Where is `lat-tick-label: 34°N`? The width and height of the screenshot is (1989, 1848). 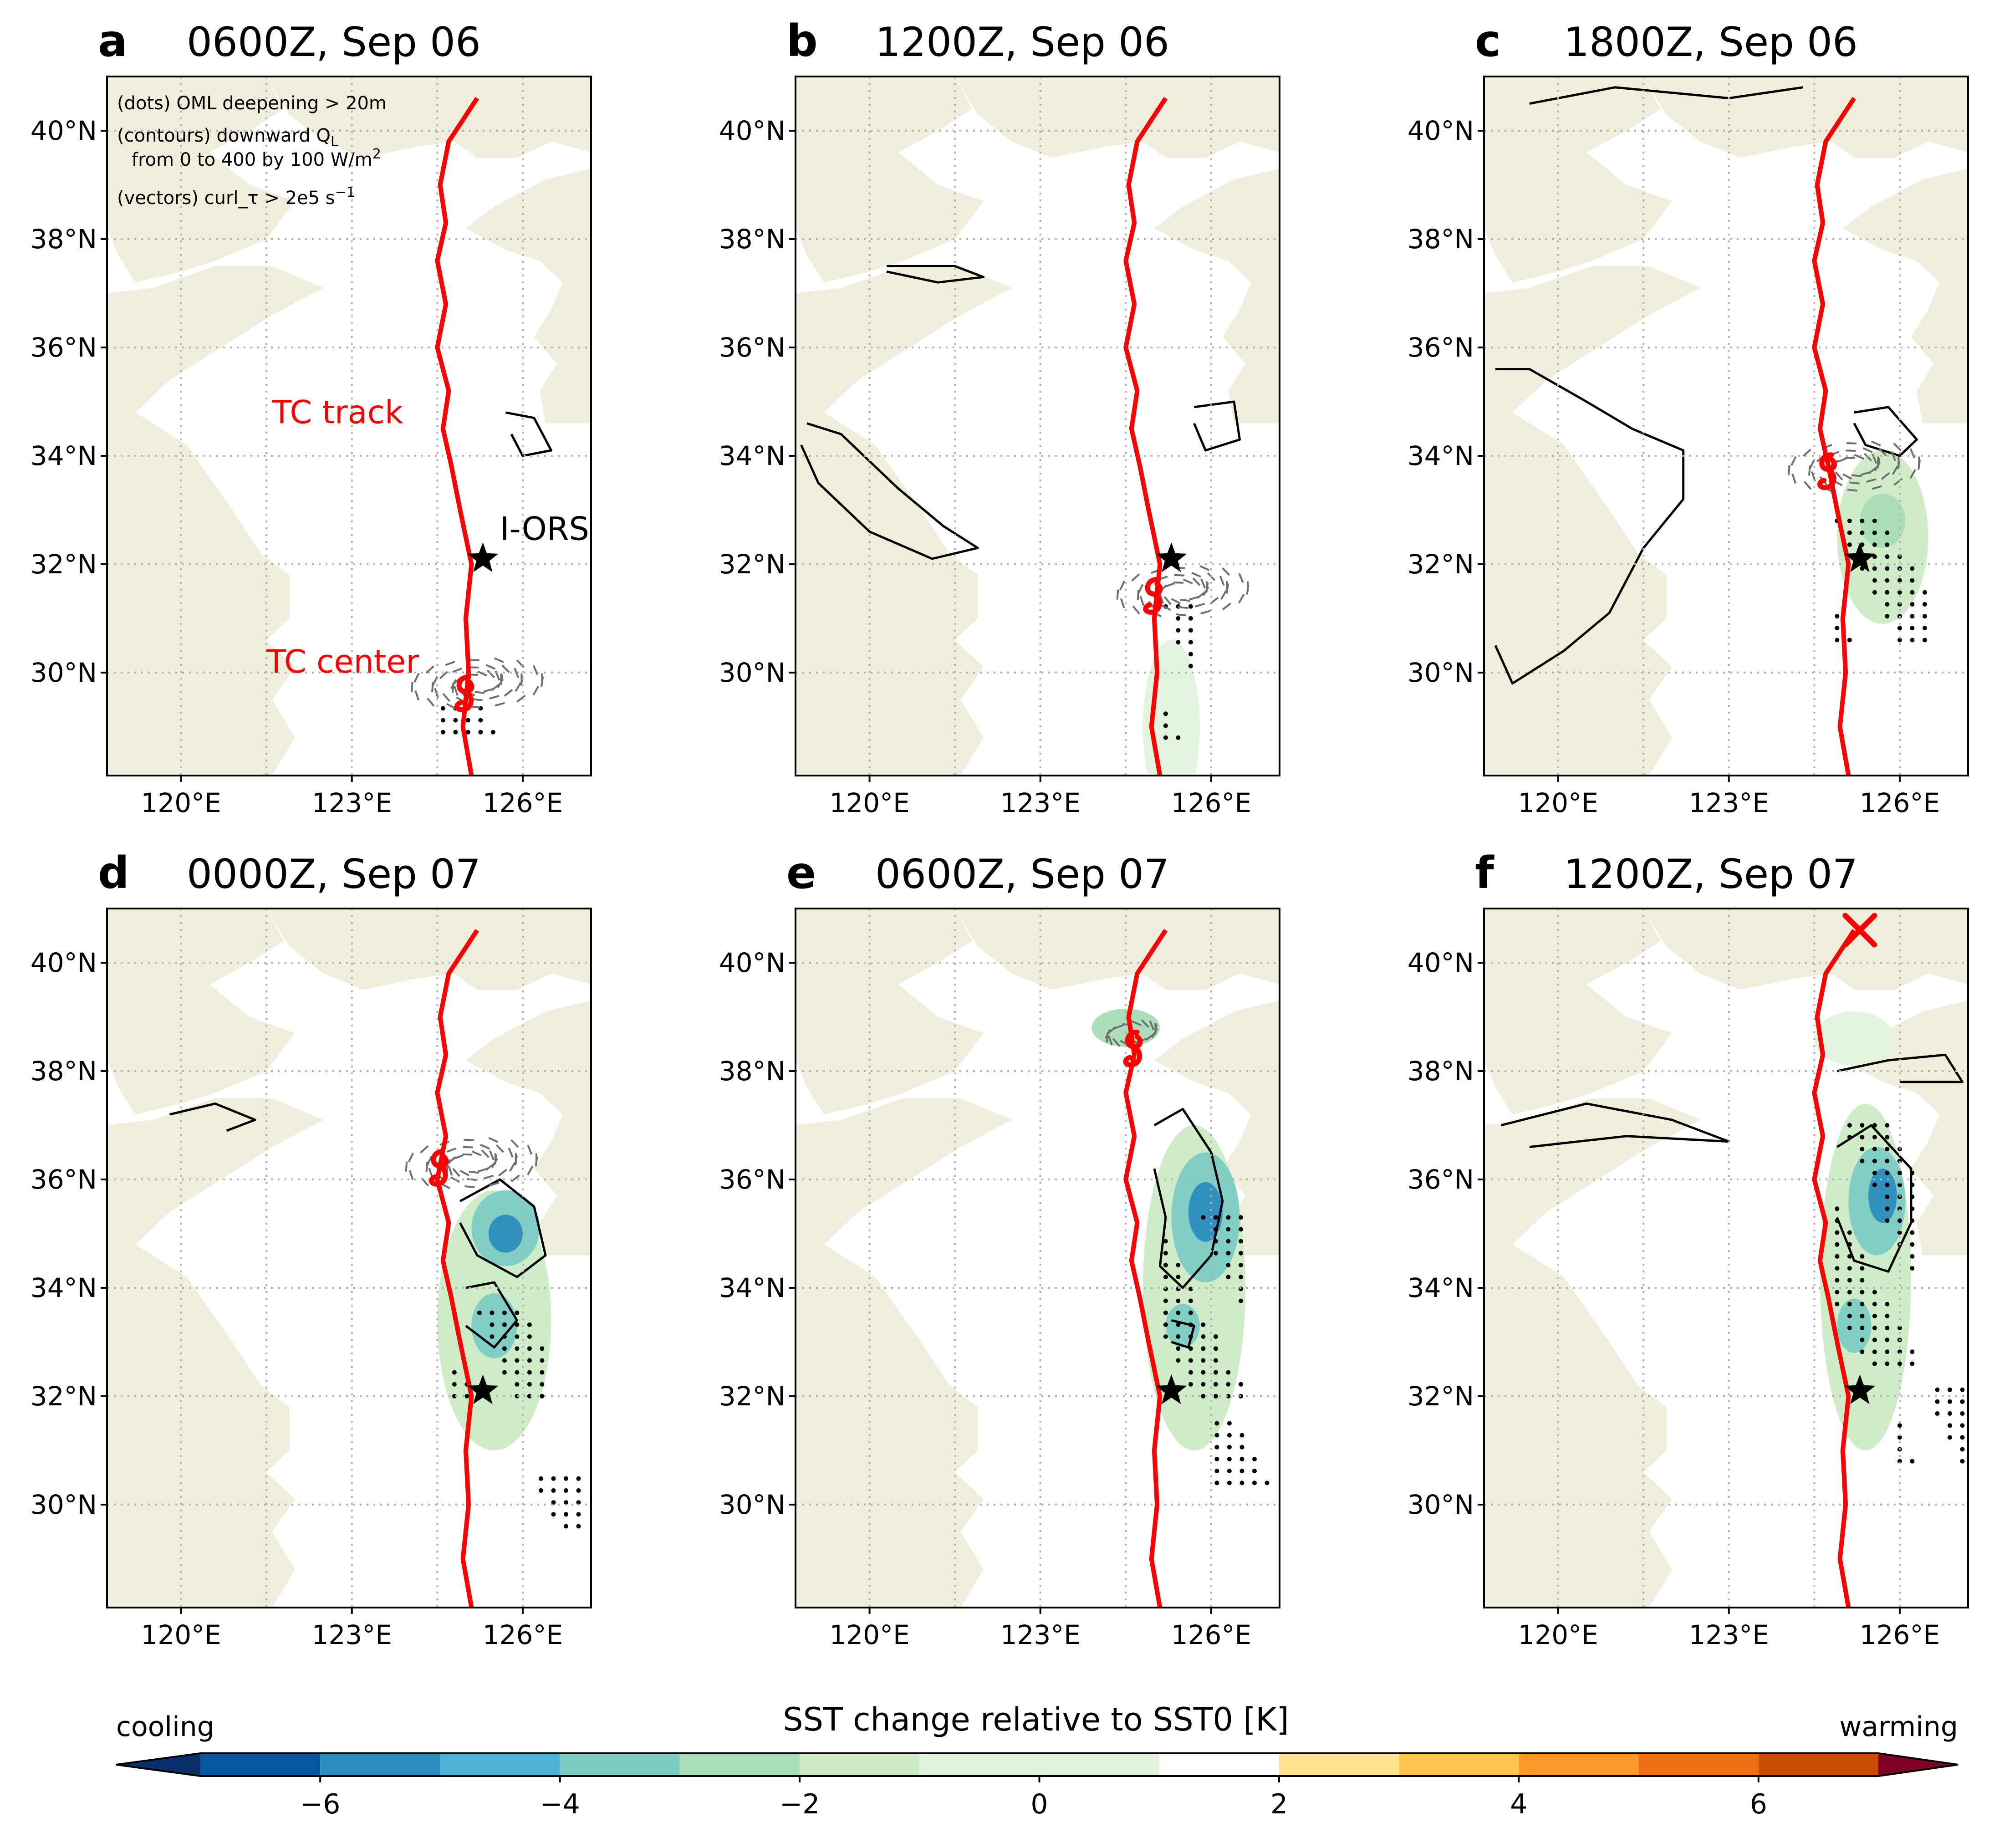
lat-tick-label: 34°N is located at coordinates (1441, 456).